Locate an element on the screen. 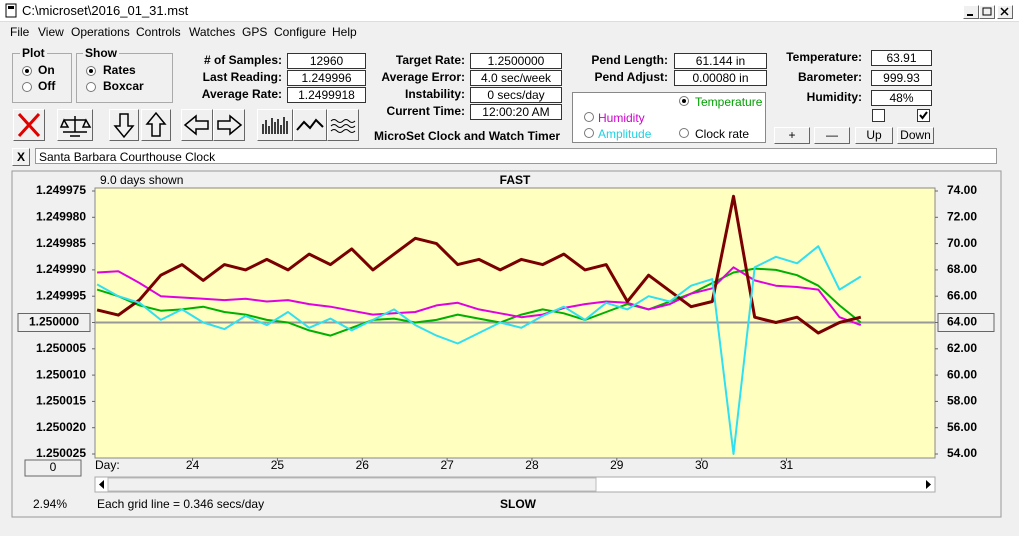  field-label: Humidity: is located at coordinates (834, 97).